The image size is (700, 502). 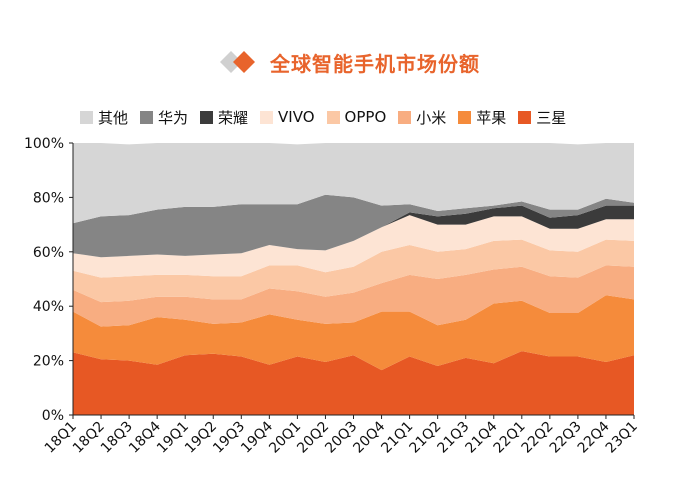 What do you see at coordinates (113, 117) in the screenshot?
I see `legend-label: 其他` at bounding box center [113, 117].